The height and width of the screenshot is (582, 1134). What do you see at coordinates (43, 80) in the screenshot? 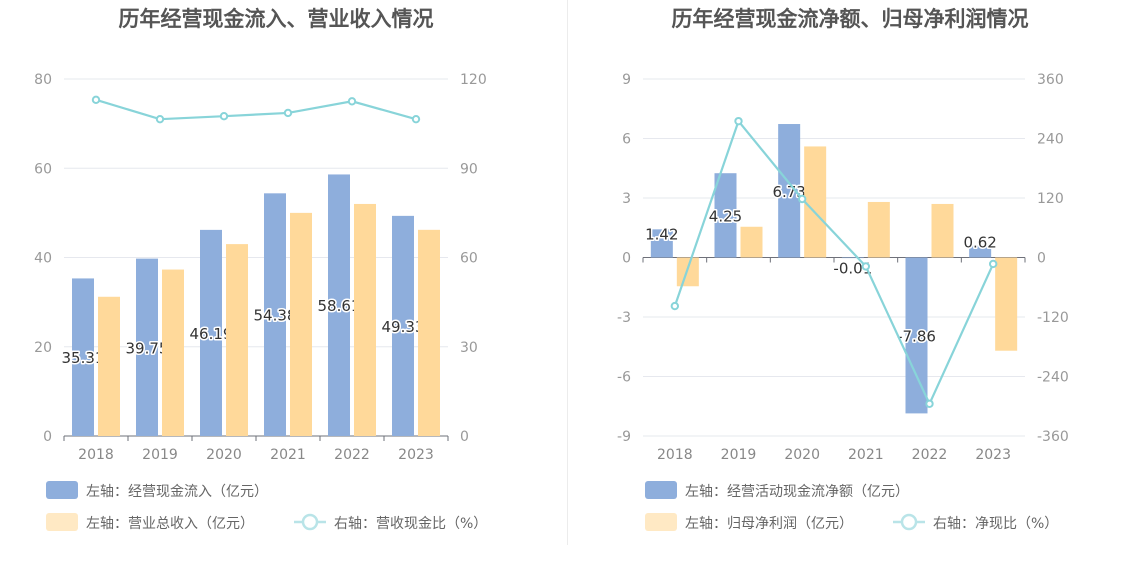
I see `left-axis-tick-label: 80` at bounding box center [43, 80].